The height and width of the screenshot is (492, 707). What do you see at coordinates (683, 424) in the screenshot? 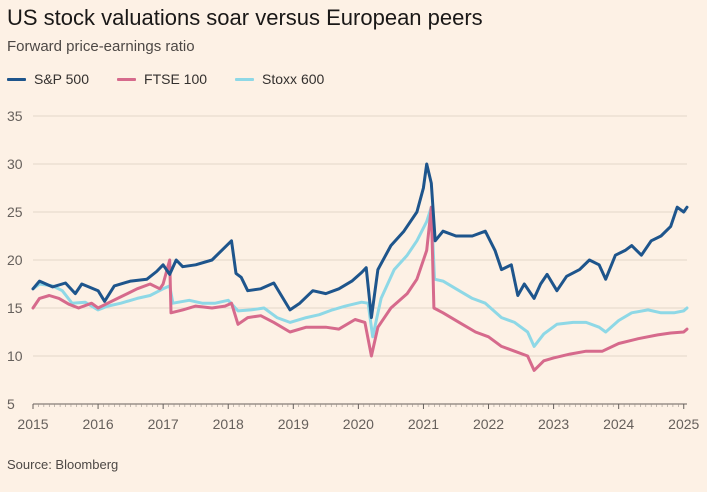
I see `x-tick-label: 2025` at bounding box center [683, 424].